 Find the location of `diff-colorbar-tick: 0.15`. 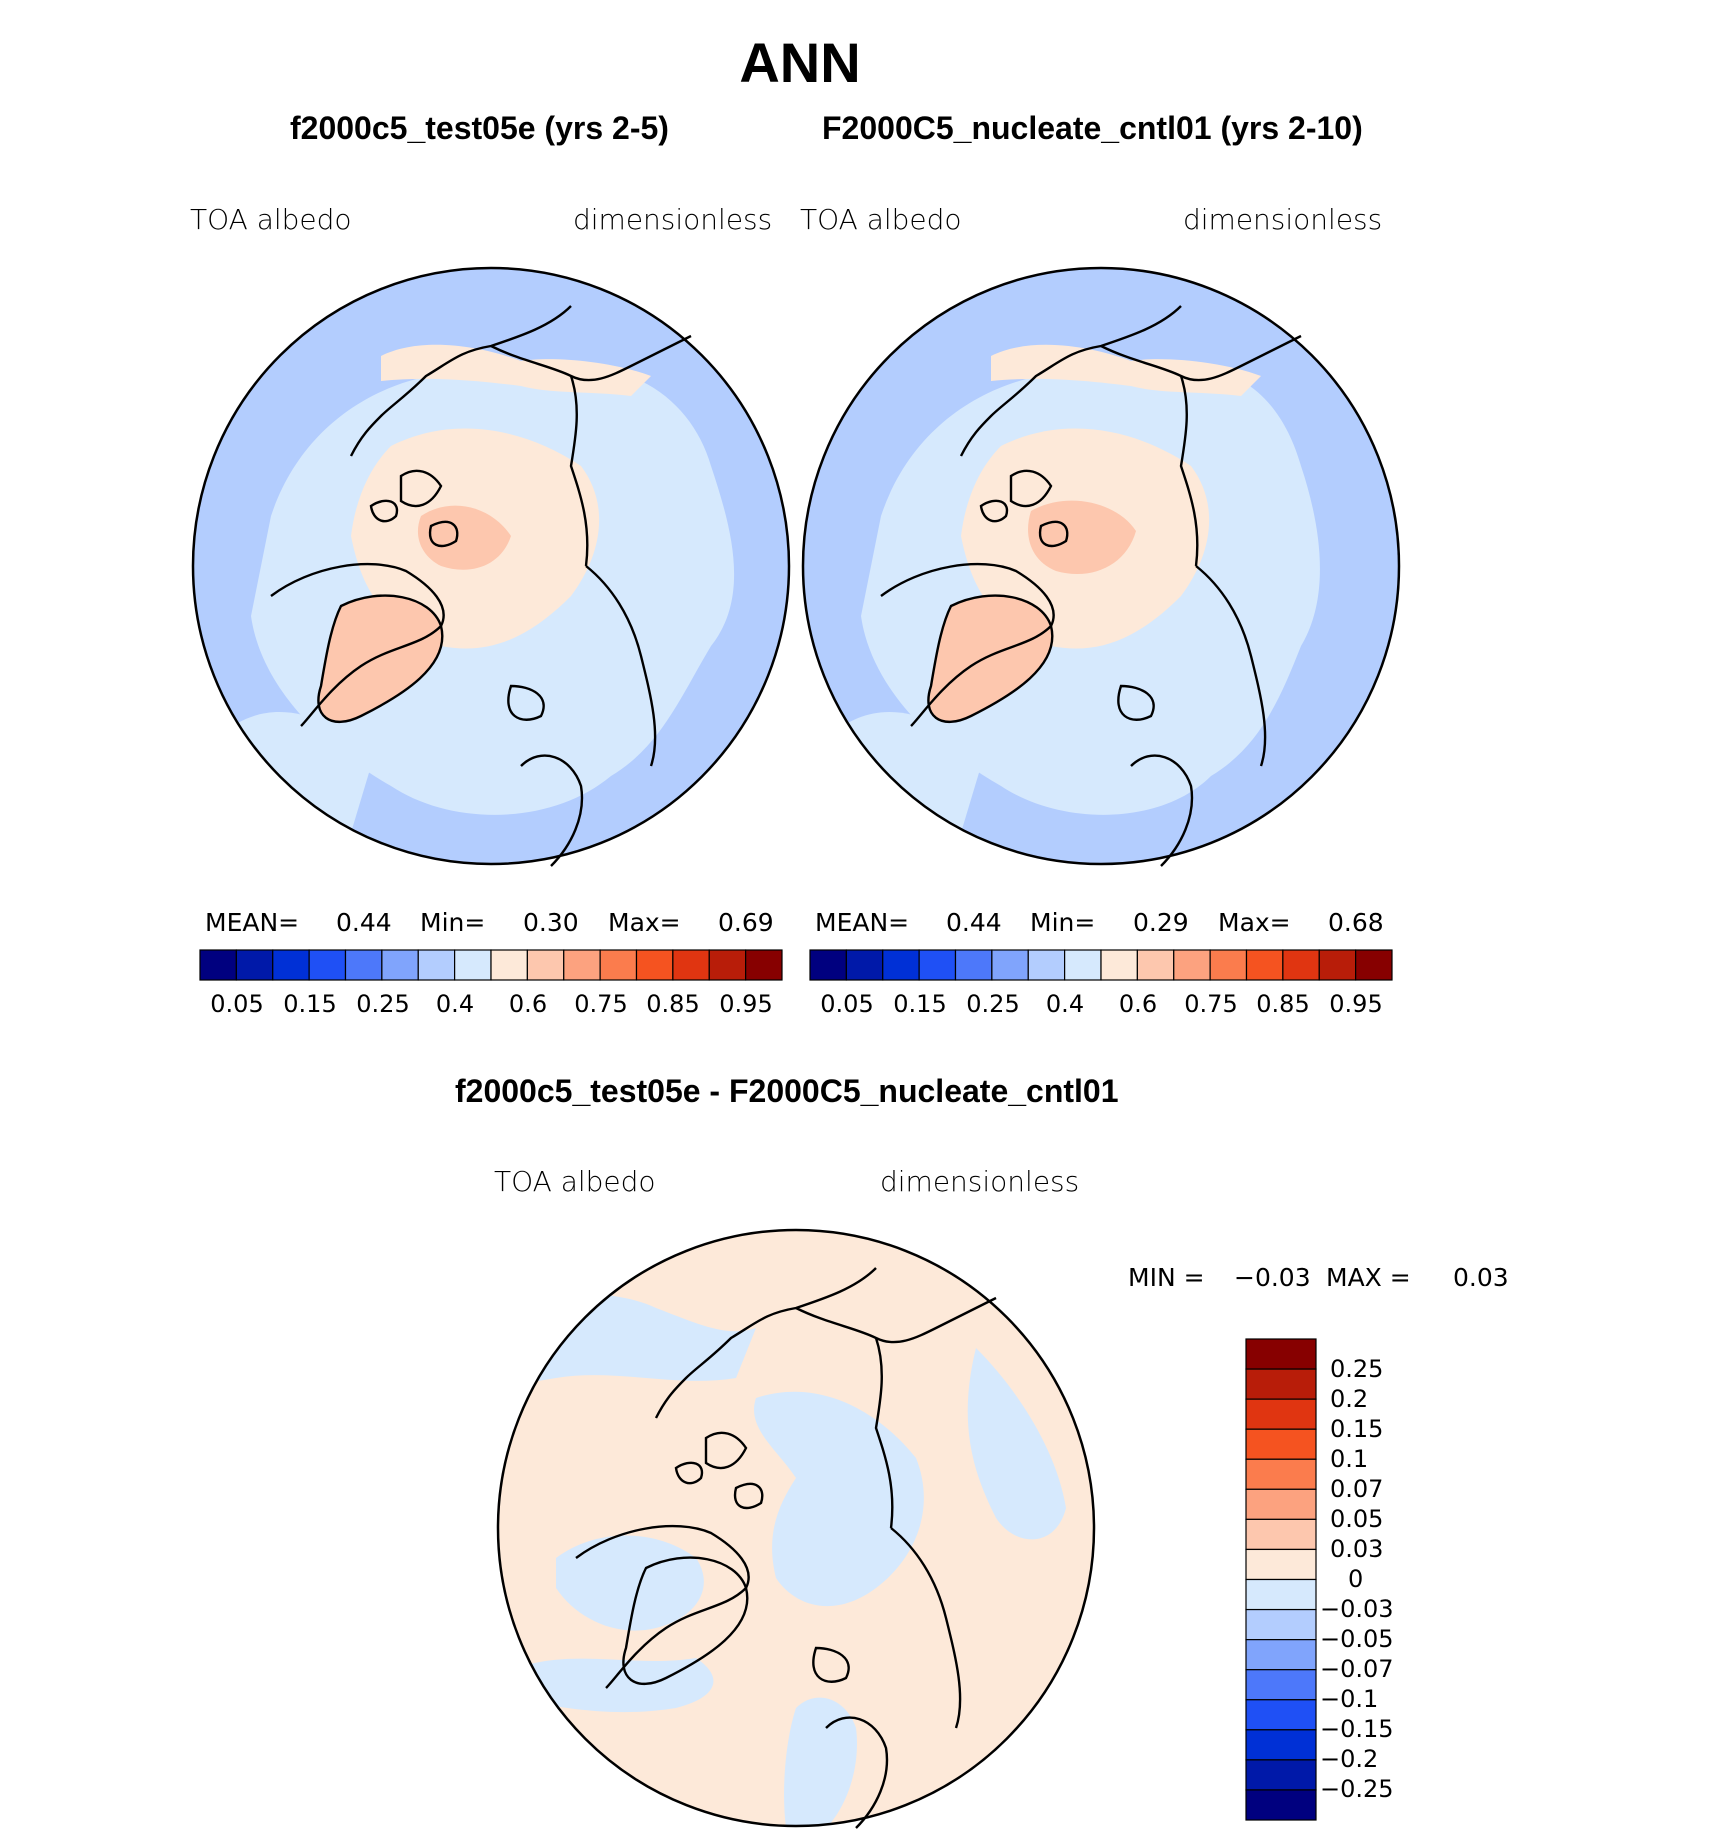

diff-colorbar-tick: 0.15 is located at coordinates (1357, 1429).